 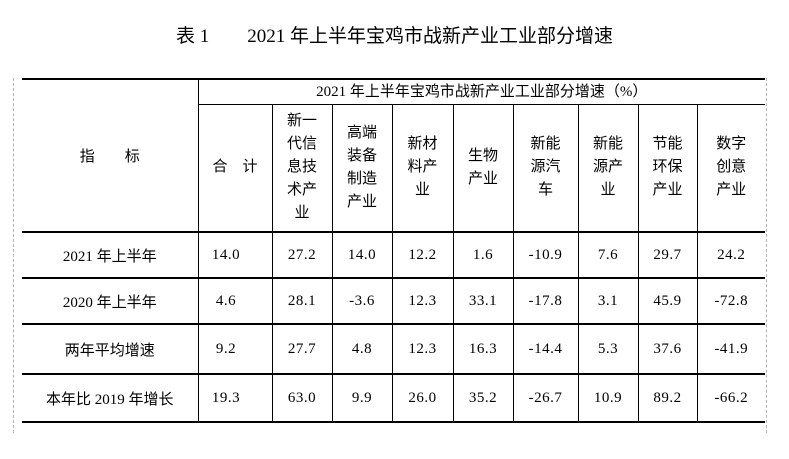 What do you see at coordinates (731, 301) in the screenshot?
I see `value-cell: -72.8` at bounding box center [731, 301].